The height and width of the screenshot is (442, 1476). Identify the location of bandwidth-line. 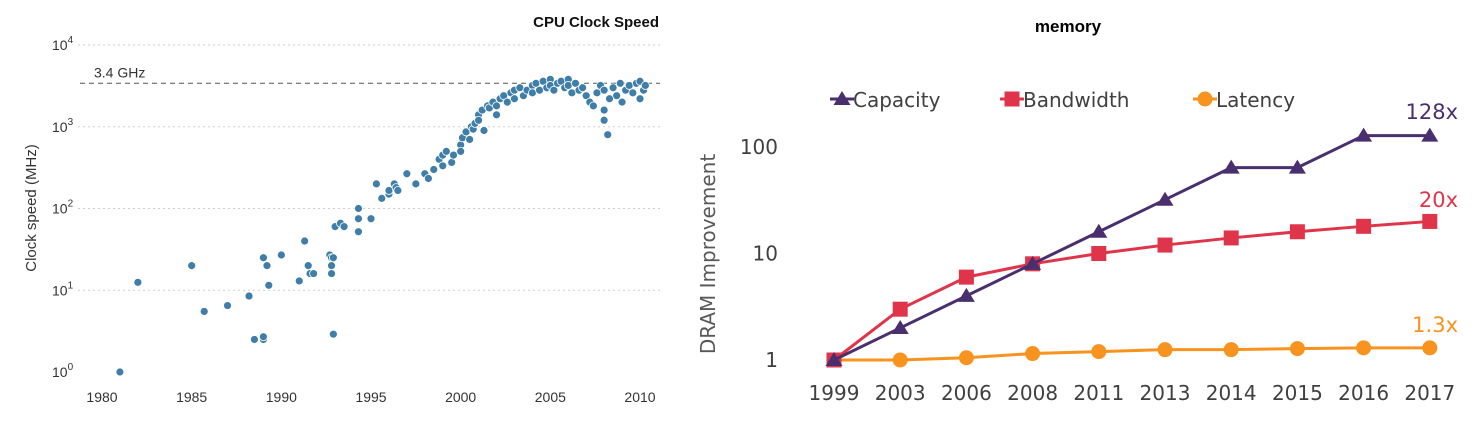
(1131, 290).